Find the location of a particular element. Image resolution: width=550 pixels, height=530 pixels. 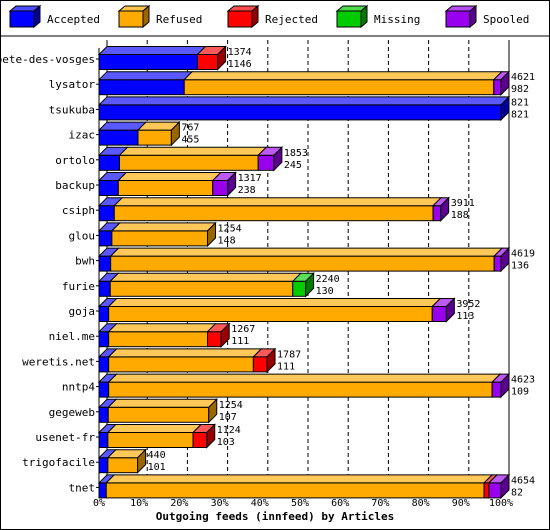

category-label: furie is located at coordinates (78, 286).